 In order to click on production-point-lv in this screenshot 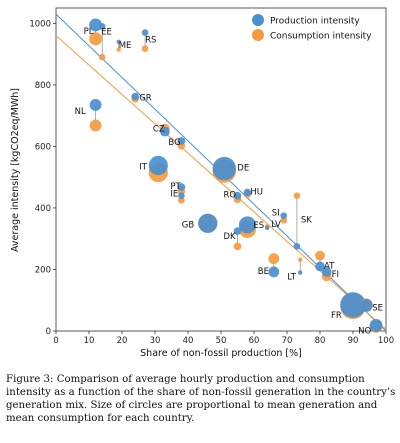, I will do `click(267, 228)`.